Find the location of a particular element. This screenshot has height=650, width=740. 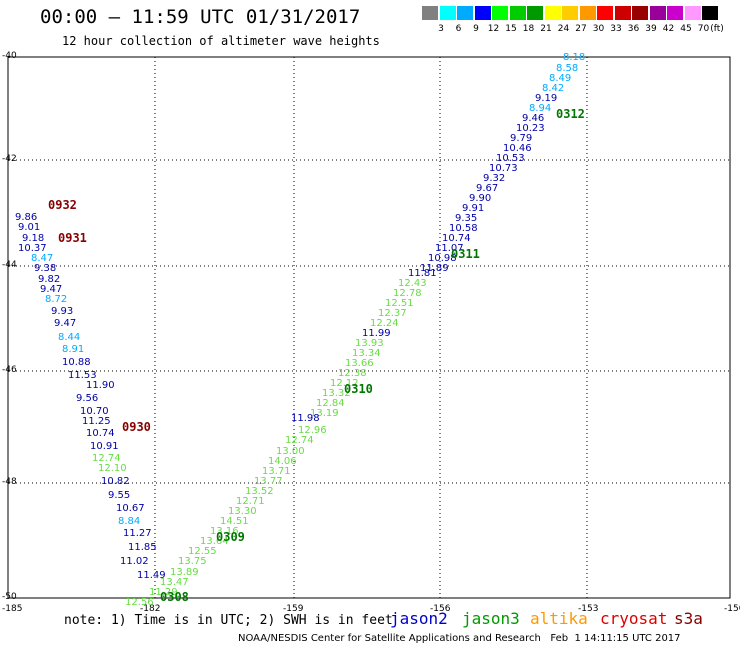

latitude-label: -44 is located at coordinates (9, 265).